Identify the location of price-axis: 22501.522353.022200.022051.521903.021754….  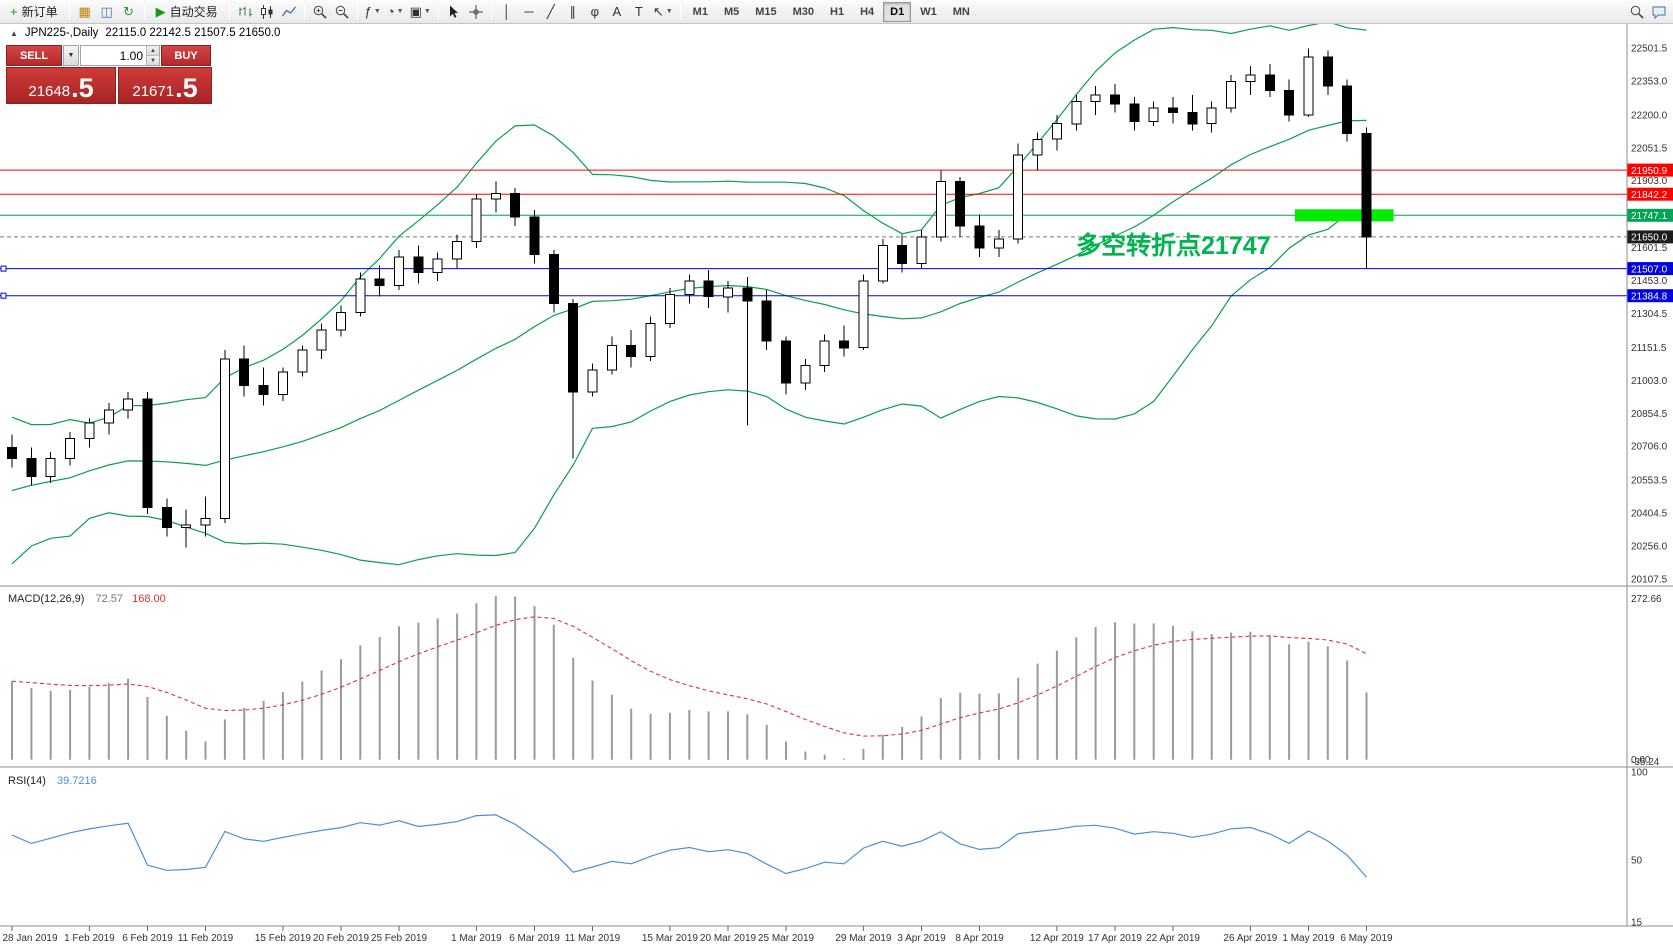
(1650, 486).